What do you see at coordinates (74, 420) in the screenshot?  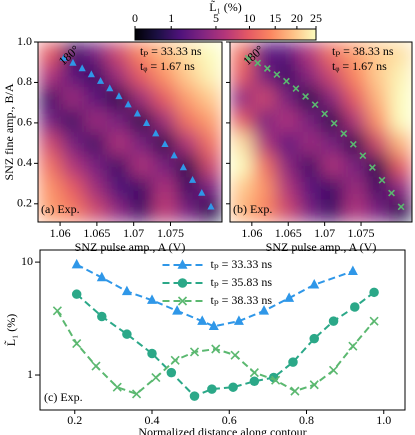 I see `x-tick-label: 0.2` at bounding box center [74, 420].